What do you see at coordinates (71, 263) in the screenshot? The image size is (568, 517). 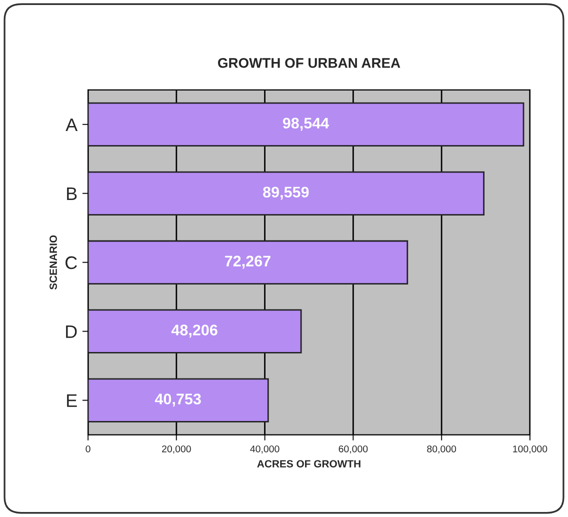 I see `y-tick-label: C` at bounding box center [71, 263].